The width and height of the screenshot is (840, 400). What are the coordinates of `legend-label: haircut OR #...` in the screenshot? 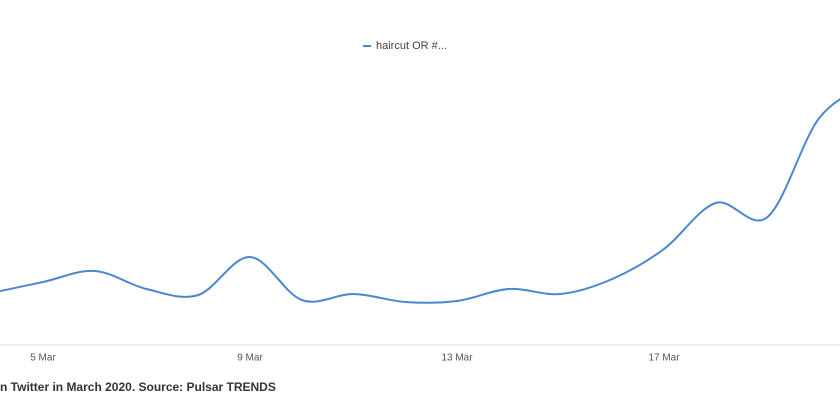 It's located at (411, 46).